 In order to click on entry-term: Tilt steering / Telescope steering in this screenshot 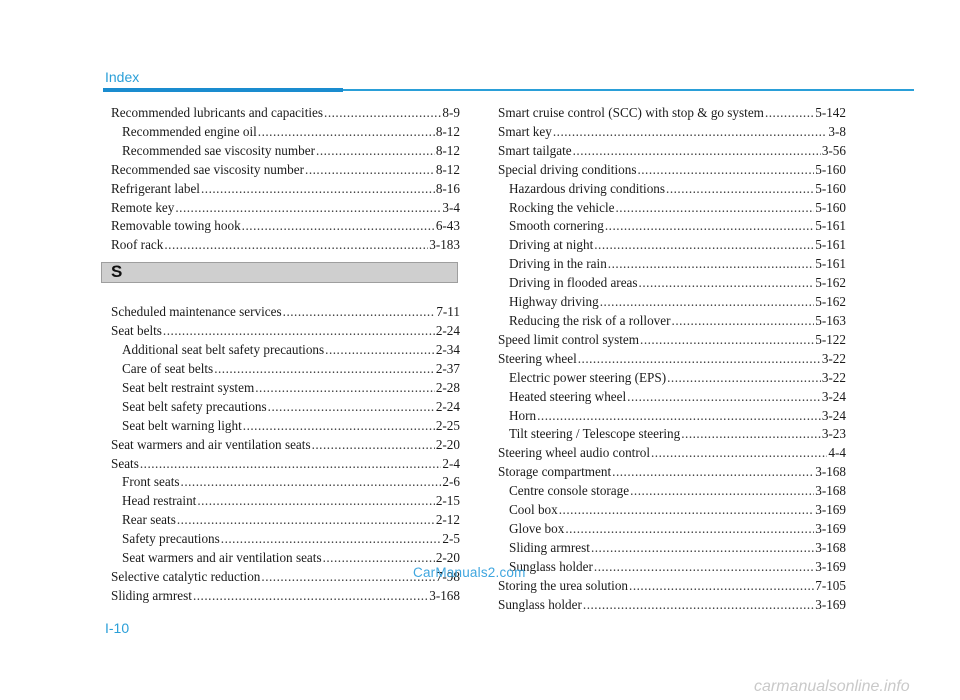, I will do `click(595, 434)`.